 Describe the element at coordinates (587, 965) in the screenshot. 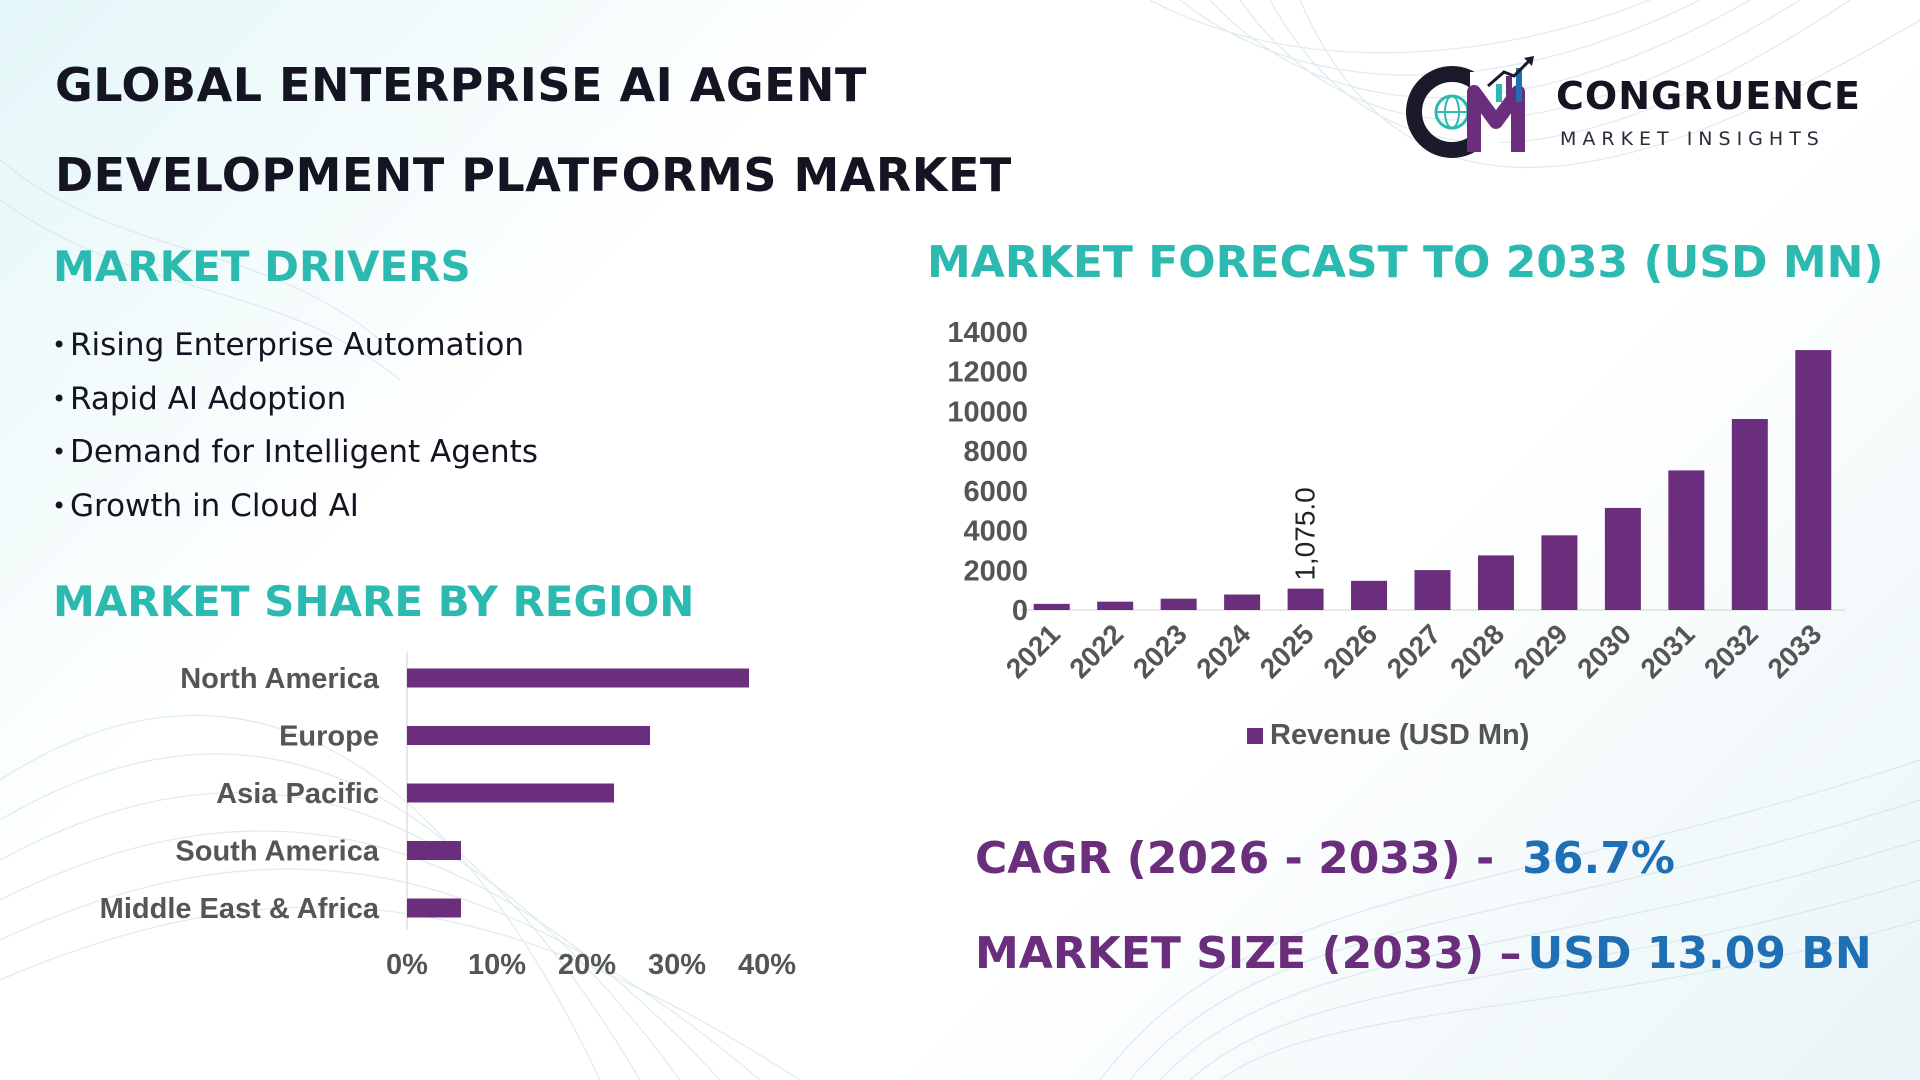

I see `region-x-tick-label: 20%` at that location.